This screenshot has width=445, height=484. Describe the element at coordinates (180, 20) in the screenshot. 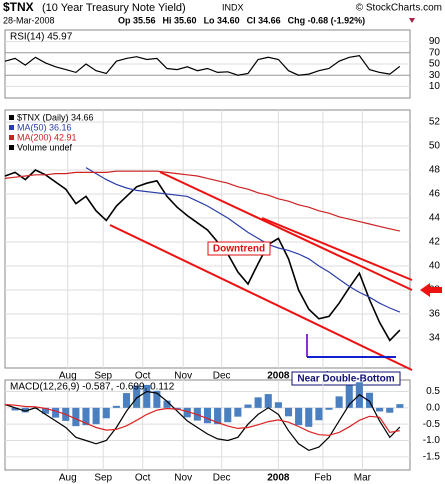

I see `quote-item: Hi 35.60` at that location.